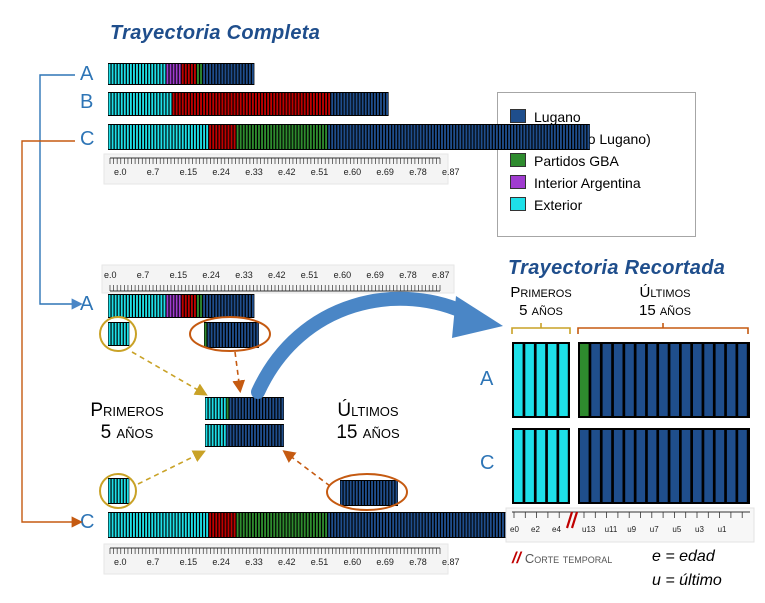 The height and width of the screenshot is (603, 765). I want to click on big-curved-arrow-head, so click(477, 317).